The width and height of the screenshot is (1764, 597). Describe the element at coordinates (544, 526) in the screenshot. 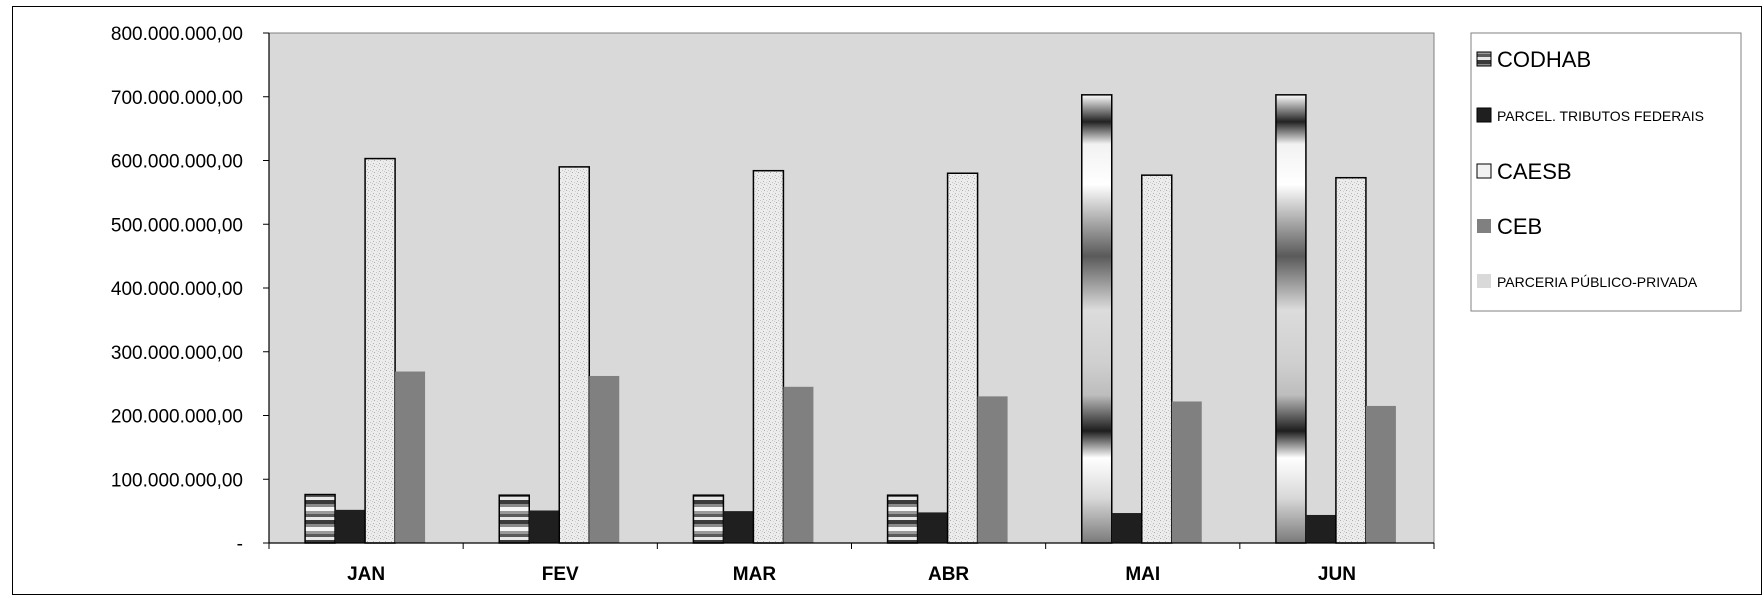

I see `bar-parcel-tributos-federais-fev` at that location.